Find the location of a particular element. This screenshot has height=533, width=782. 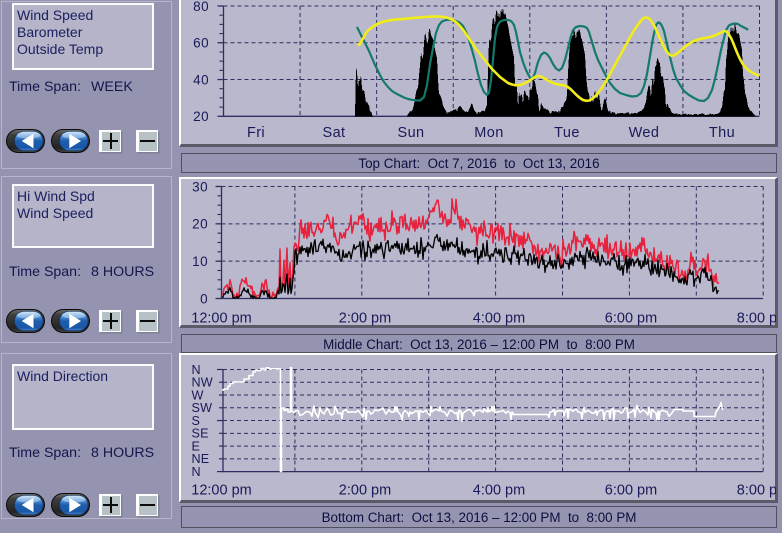

svg-text: 80 is located at coordinates (201, 7).